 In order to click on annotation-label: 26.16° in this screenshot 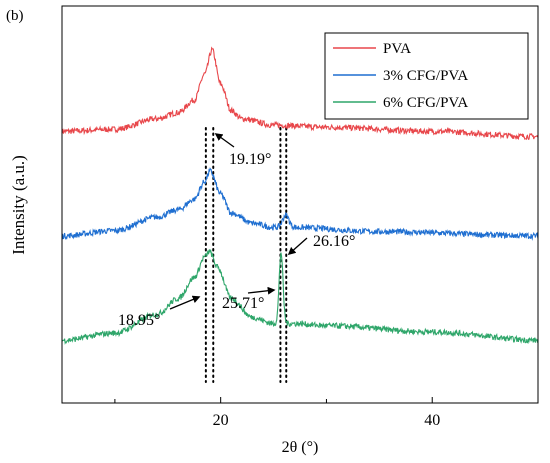, I will do `click(334, 241)`.